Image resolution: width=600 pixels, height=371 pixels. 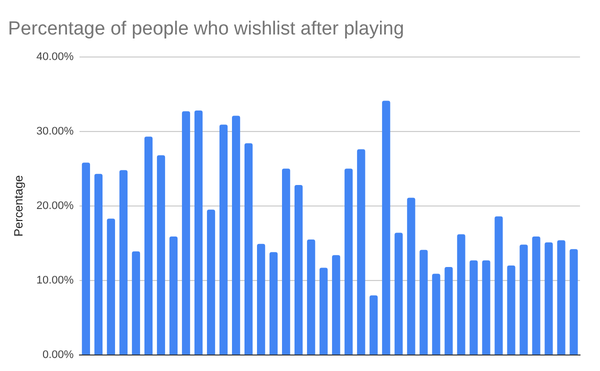 What do you see at coordinates (55, 206) in the screenshot?
I see `y-tick-label: 20.00%` at bounding box center [55, 206].